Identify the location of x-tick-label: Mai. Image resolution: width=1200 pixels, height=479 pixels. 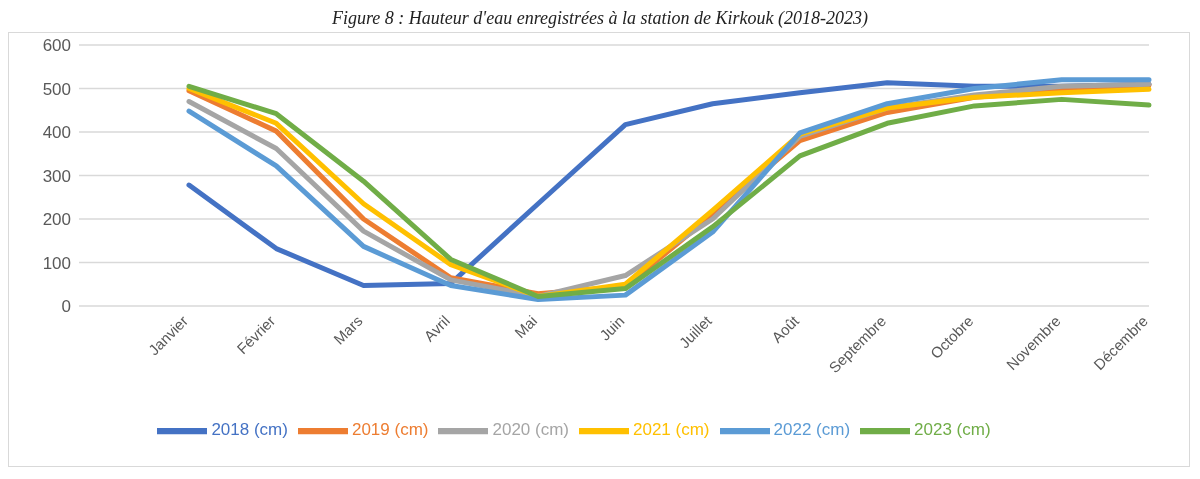
(526, 327).